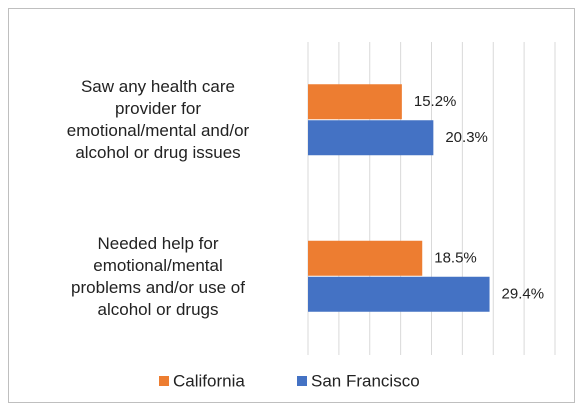  Describe the element at coordinates (523, 294) in the screenshot. I see `value-label: 29.4%` at that location.